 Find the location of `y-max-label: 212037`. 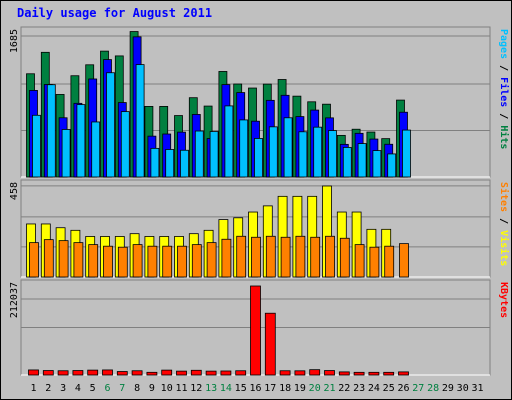

y-max-label: 212037 is located at coordinates (14, 300).